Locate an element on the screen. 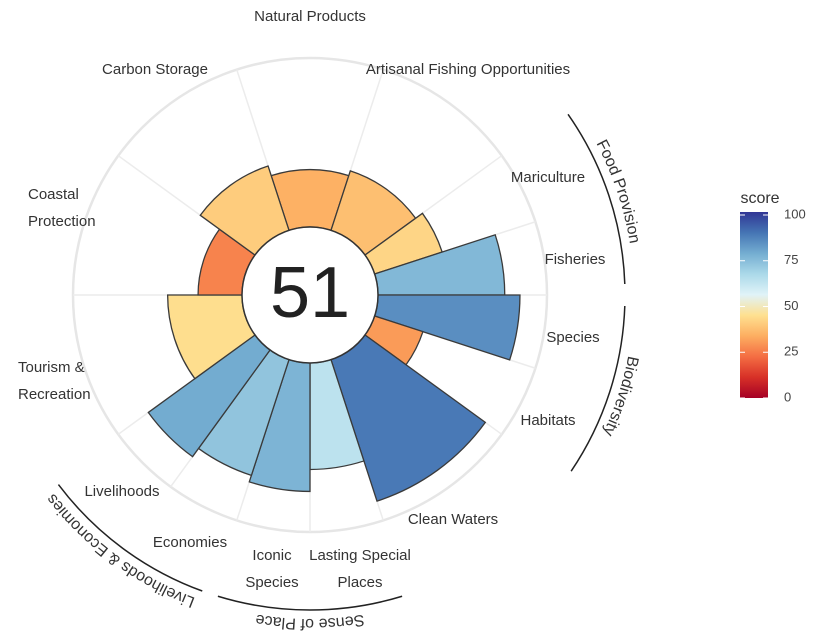 This screenshot has width=825, height=640. group-label: Biodiversity is located at coordinates (620, 397).